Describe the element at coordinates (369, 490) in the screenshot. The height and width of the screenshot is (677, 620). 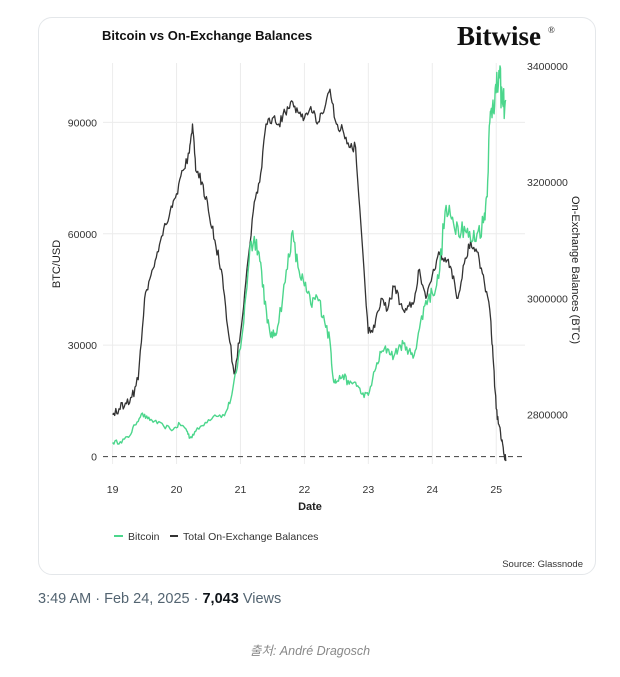
I see `x-tick-label: 23` at that location.